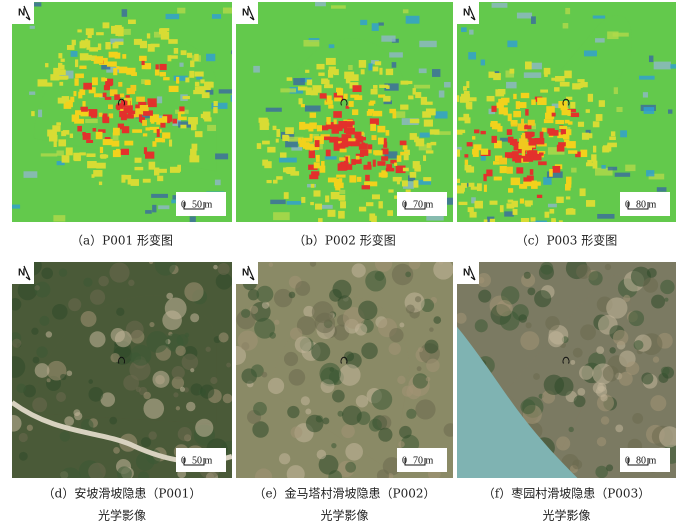 The height and width of the screenshot is (523, 700). I want to click on scarp-mark, so click(121, 360).